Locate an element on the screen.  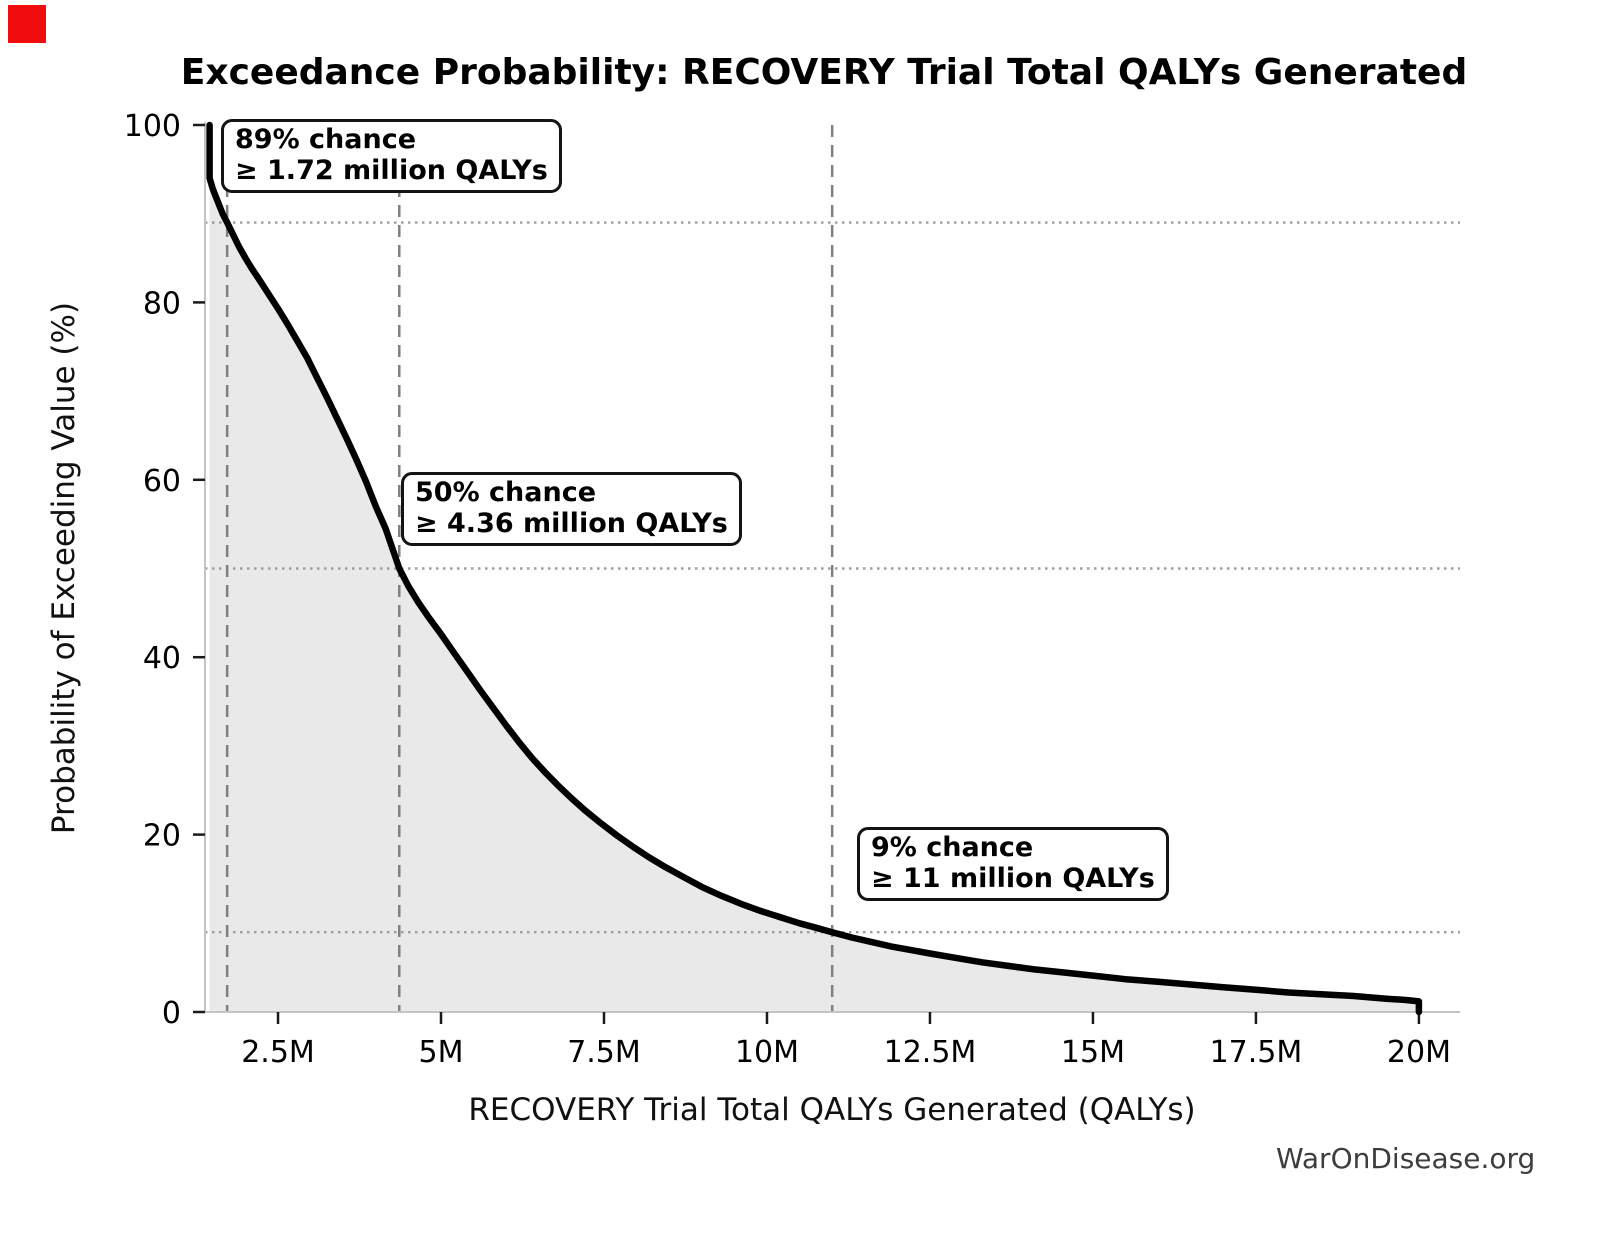
x-tick-label: 15M is located at coordinates (1093, 1052).